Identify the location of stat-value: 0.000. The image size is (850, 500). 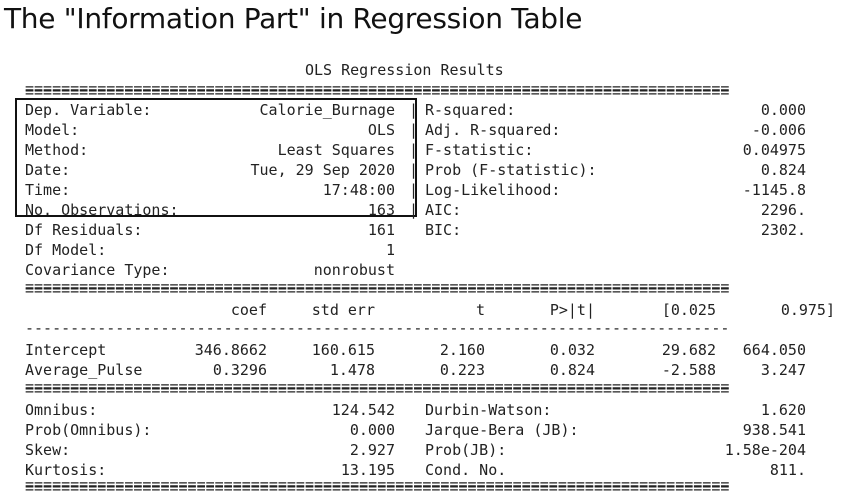
(783, 110).